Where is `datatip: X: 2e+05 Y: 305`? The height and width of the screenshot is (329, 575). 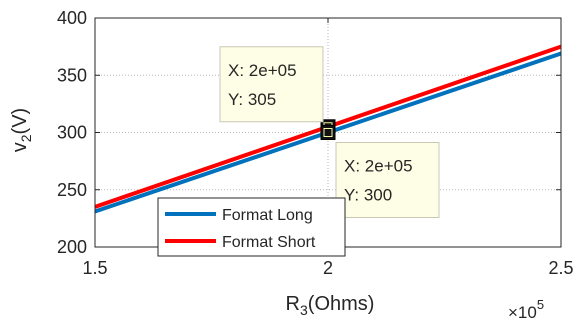
datatip: X: 2e+05 Y: 305 is located at coordinates (271, 84).